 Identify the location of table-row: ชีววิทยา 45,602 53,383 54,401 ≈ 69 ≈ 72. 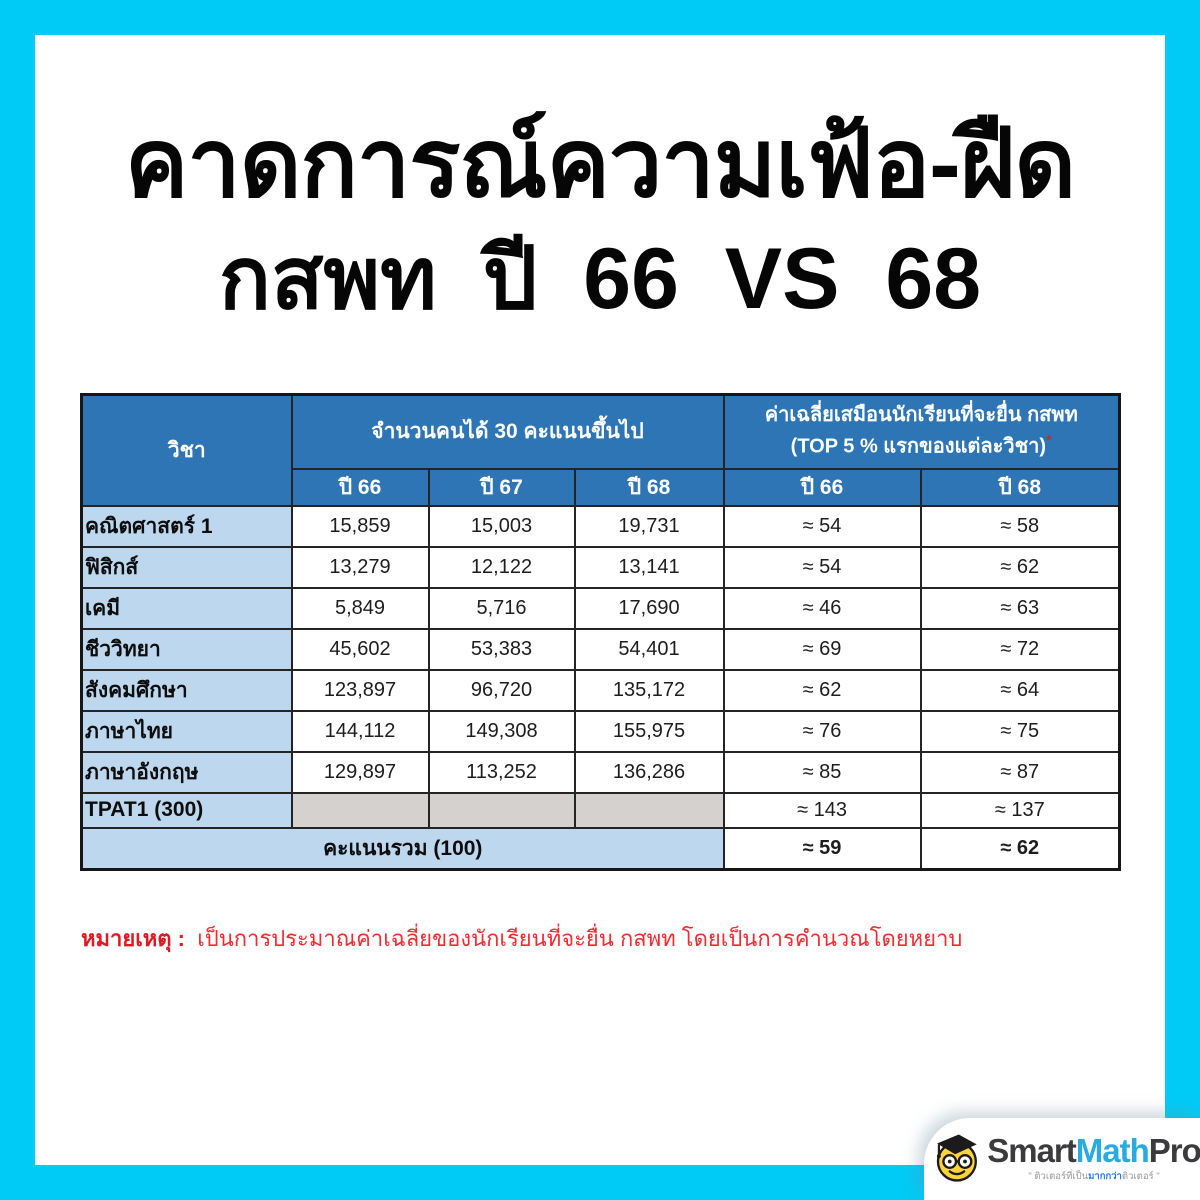
(600, 649).